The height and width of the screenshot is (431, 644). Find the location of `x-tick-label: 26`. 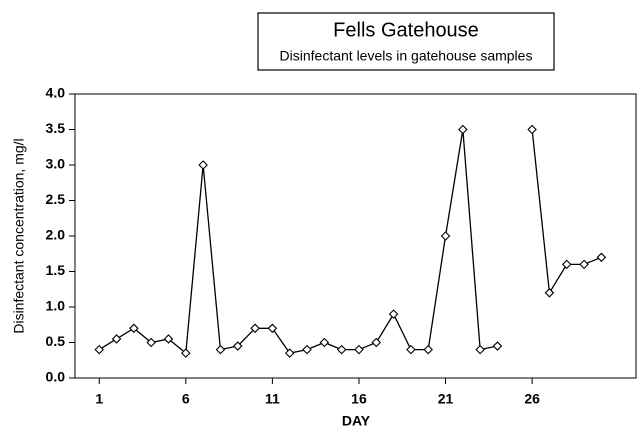

x-tick-label: 26 is located at coordinates (532, 399).